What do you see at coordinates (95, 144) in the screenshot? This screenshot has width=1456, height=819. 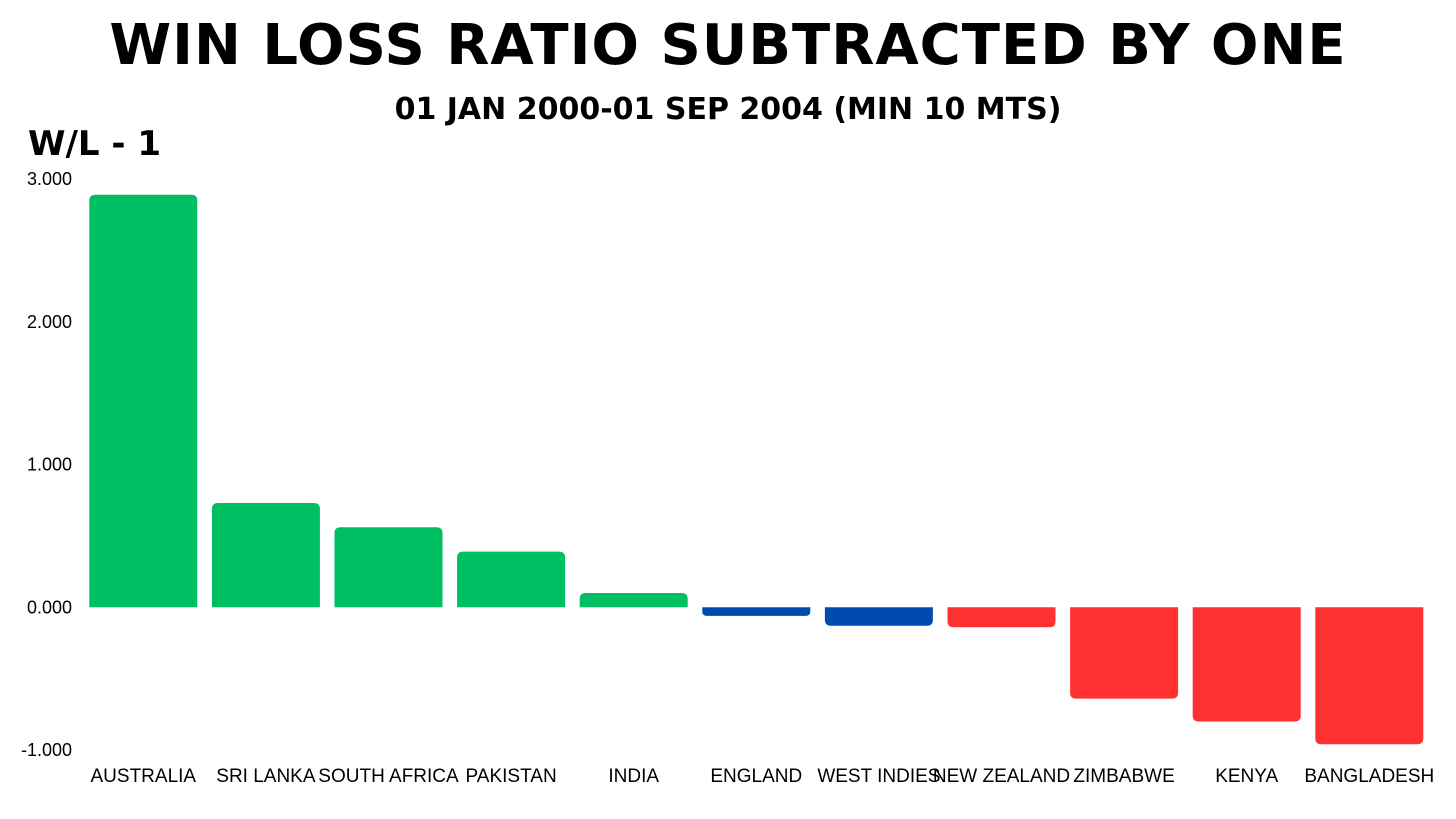 I see `y-axis-label: W/L - 1` at bounding box center [95, 144].